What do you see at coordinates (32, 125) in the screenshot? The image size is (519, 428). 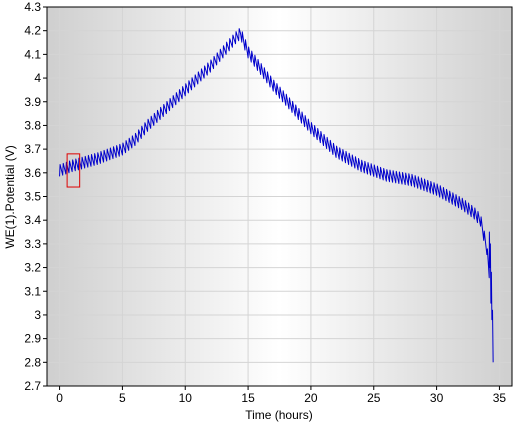 I see `y-tick-label: 3.8` at bounding box center [32, 125].